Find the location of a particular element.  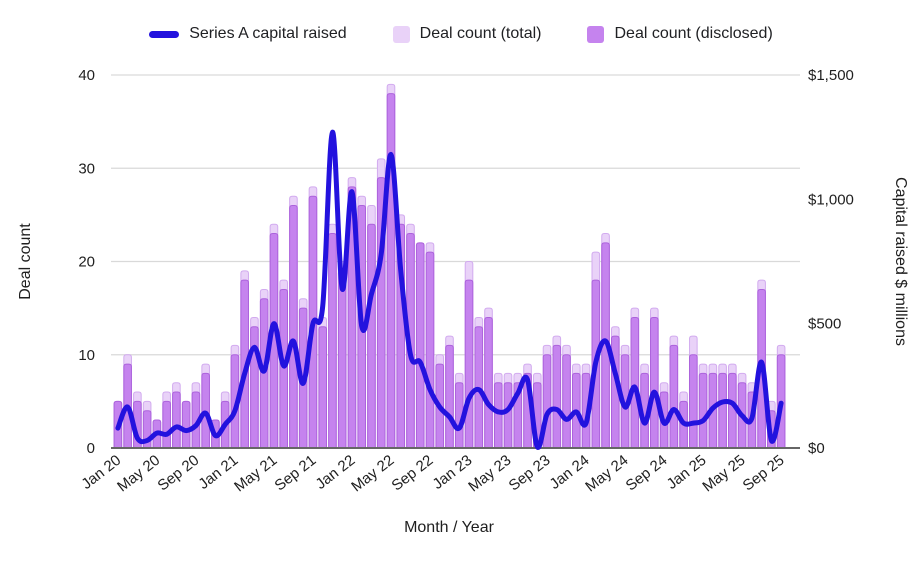

total-bar-swatch-icon is located at coordinates (401, 34).